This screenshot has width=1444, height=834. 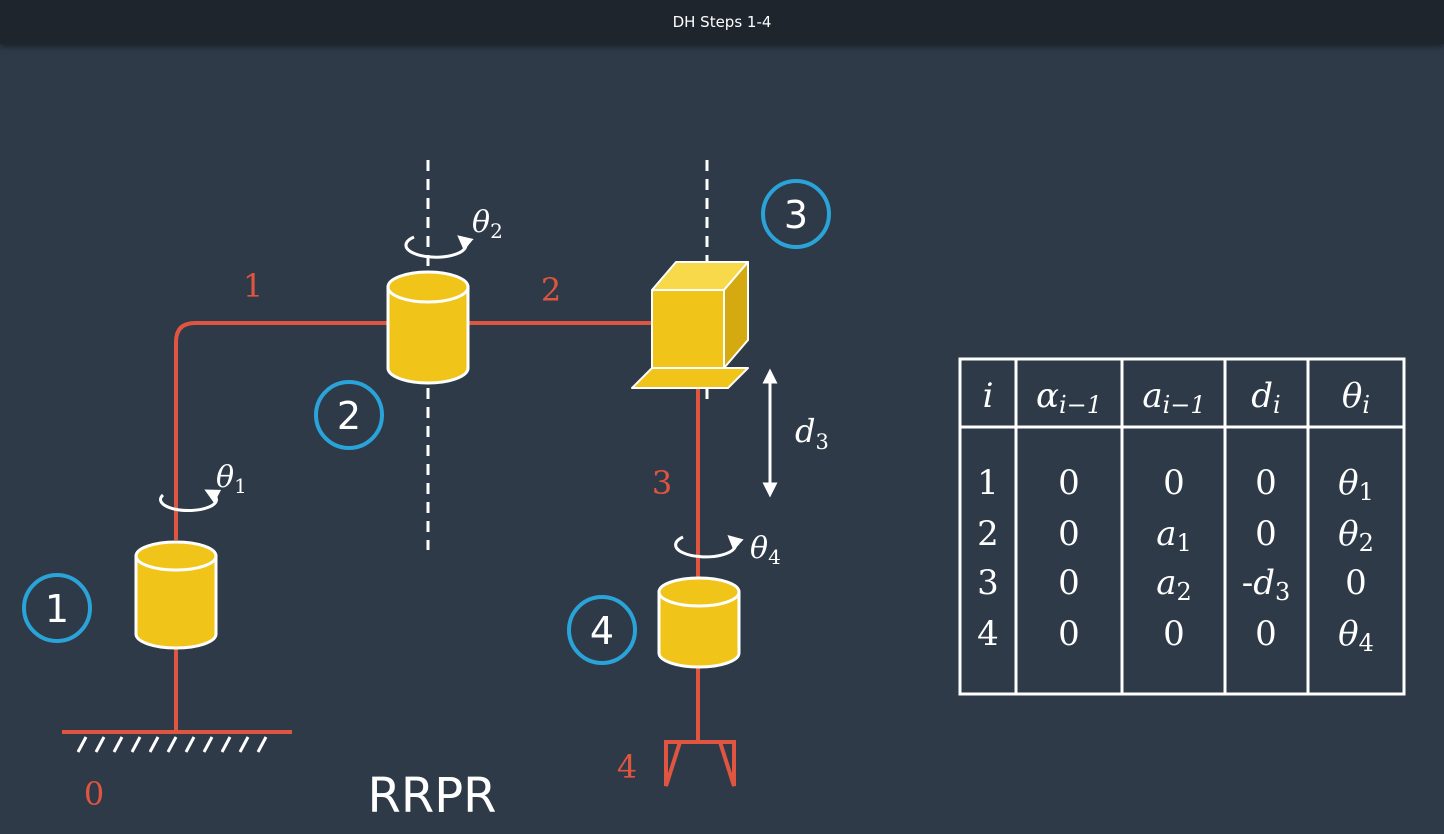 What do you see at coordinates (1174, 584) in the screenshot?
I see `dh-cell: a2` at bounding box center [1174, 584].